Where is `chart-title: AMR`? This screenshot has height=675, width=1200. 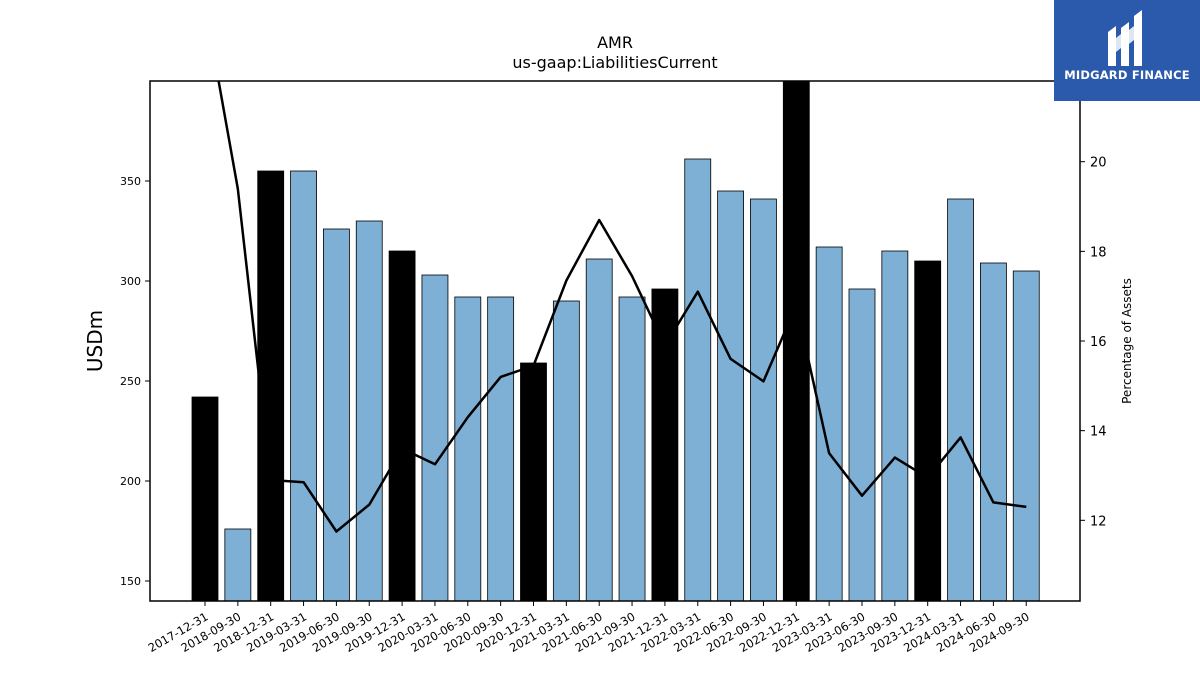 chart-title: AMR is located at coordinates (615, 42).